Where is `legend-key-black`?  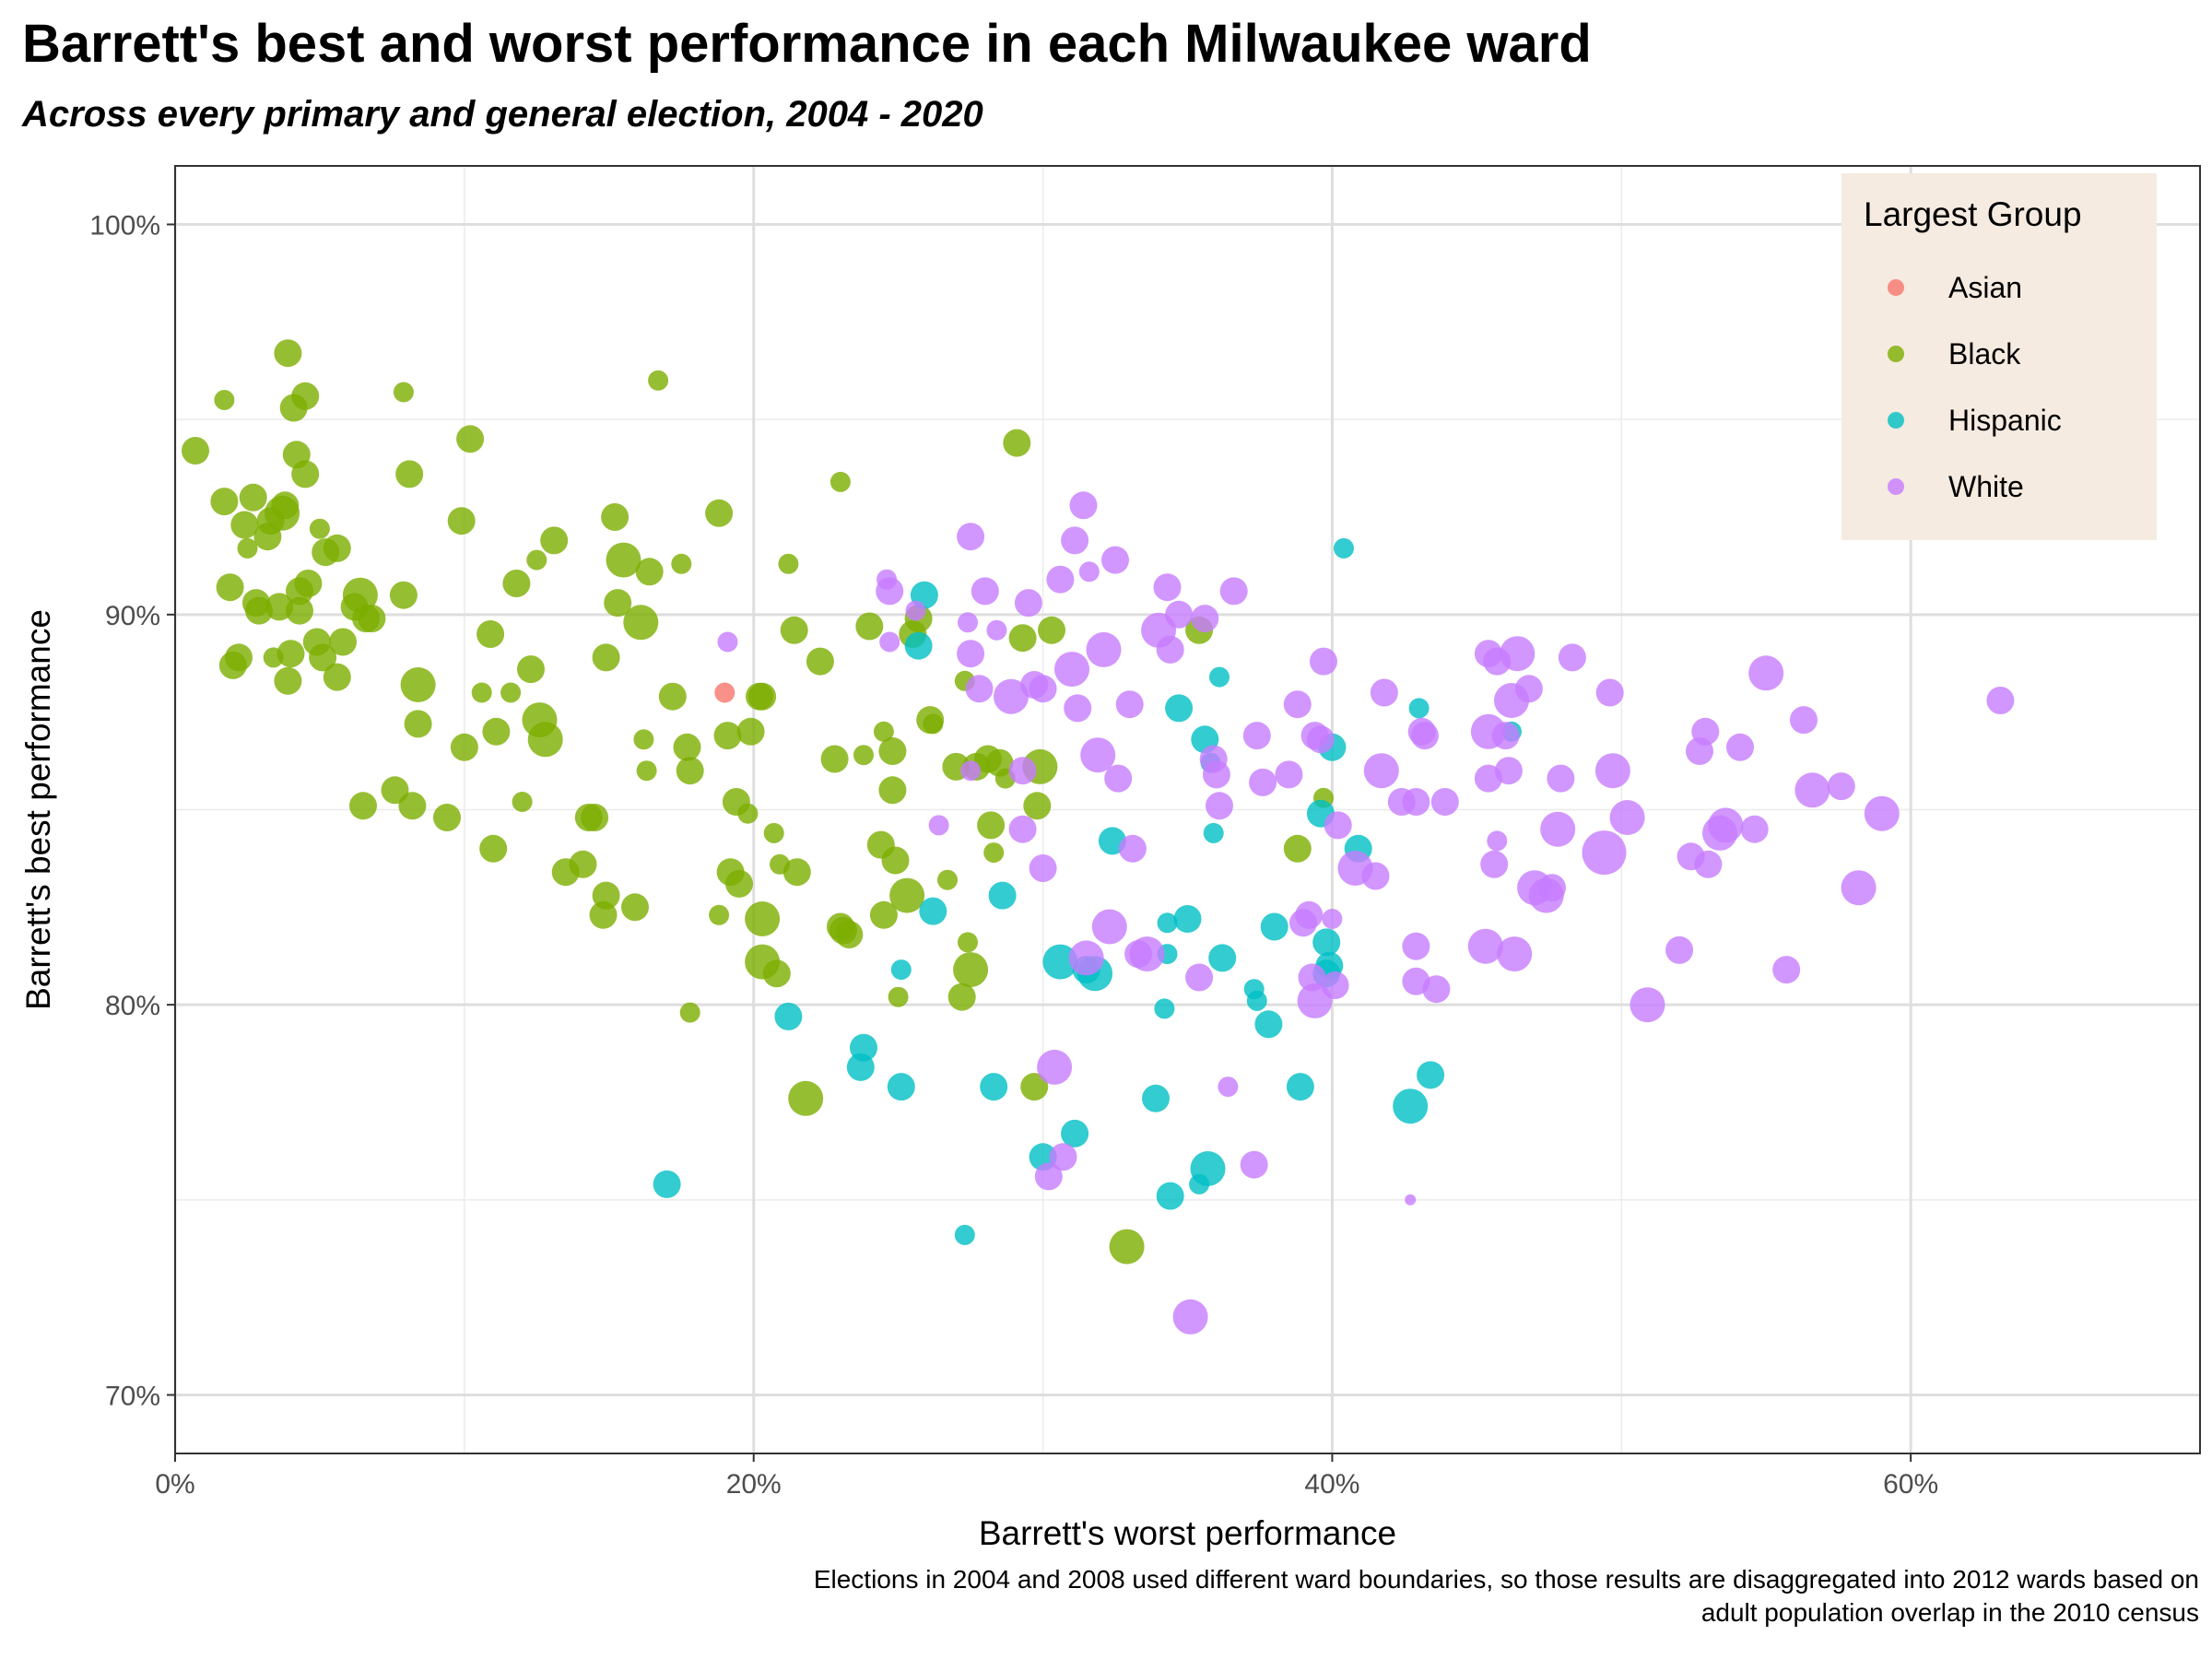 legend-key-black is located at coordinates (1896, 354).